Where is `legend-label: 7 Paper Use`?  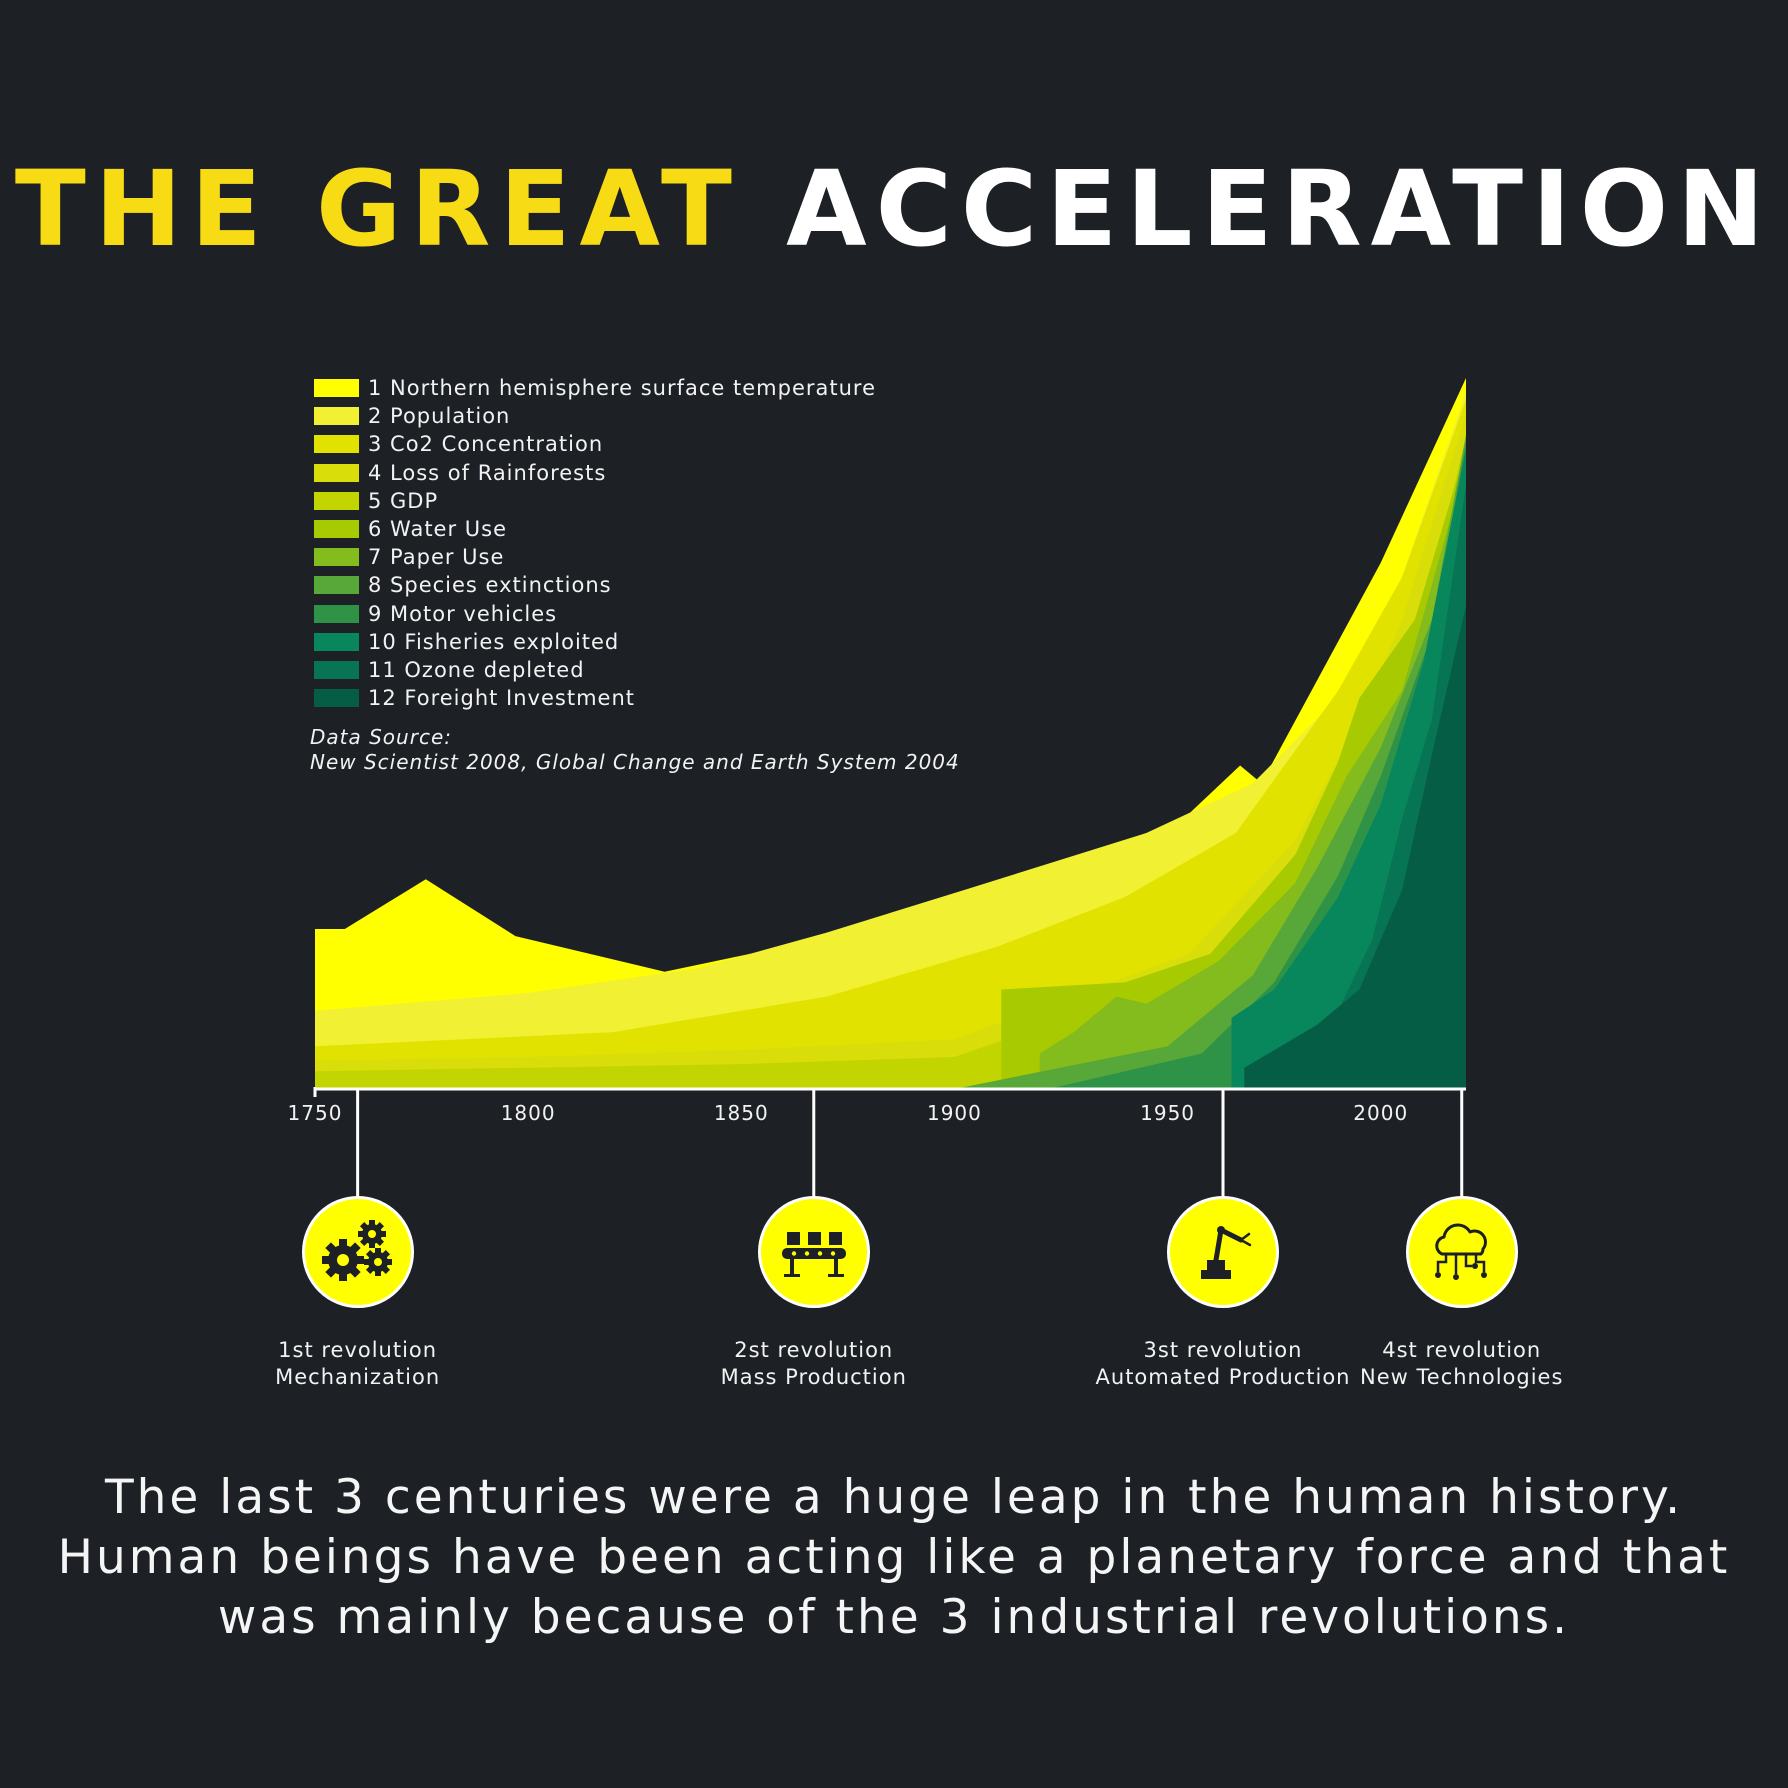 legend-label: 7 Paper Use is located at coordinates (436, 557).